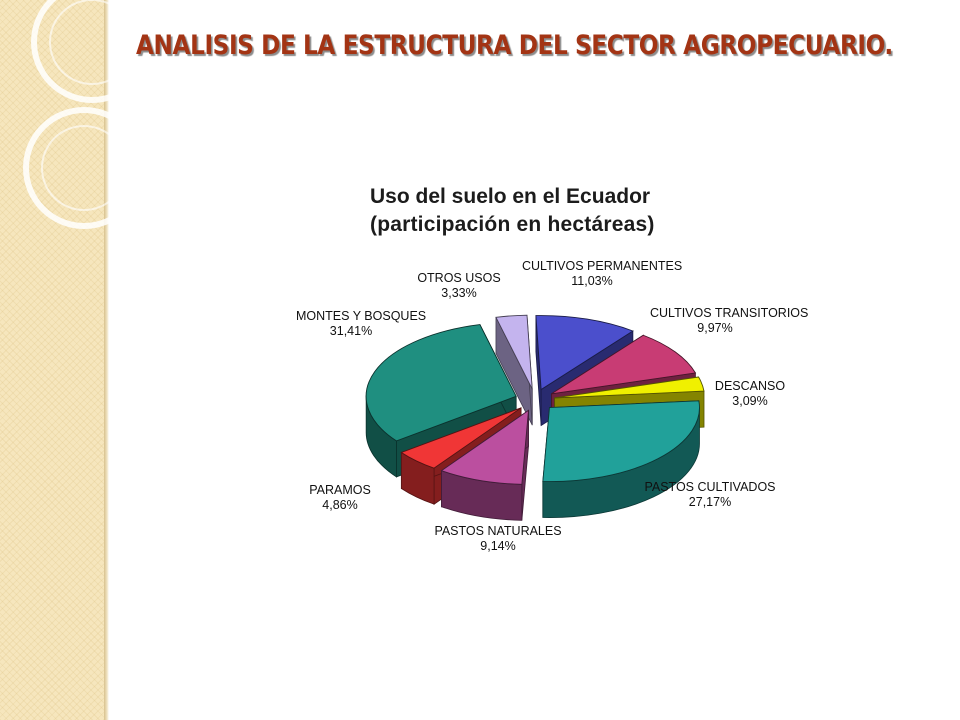 This screenshot has height=720, width=960. Describe the element at coordinates (535, 417) in the screenshot. I see `pie-plot` at that location.